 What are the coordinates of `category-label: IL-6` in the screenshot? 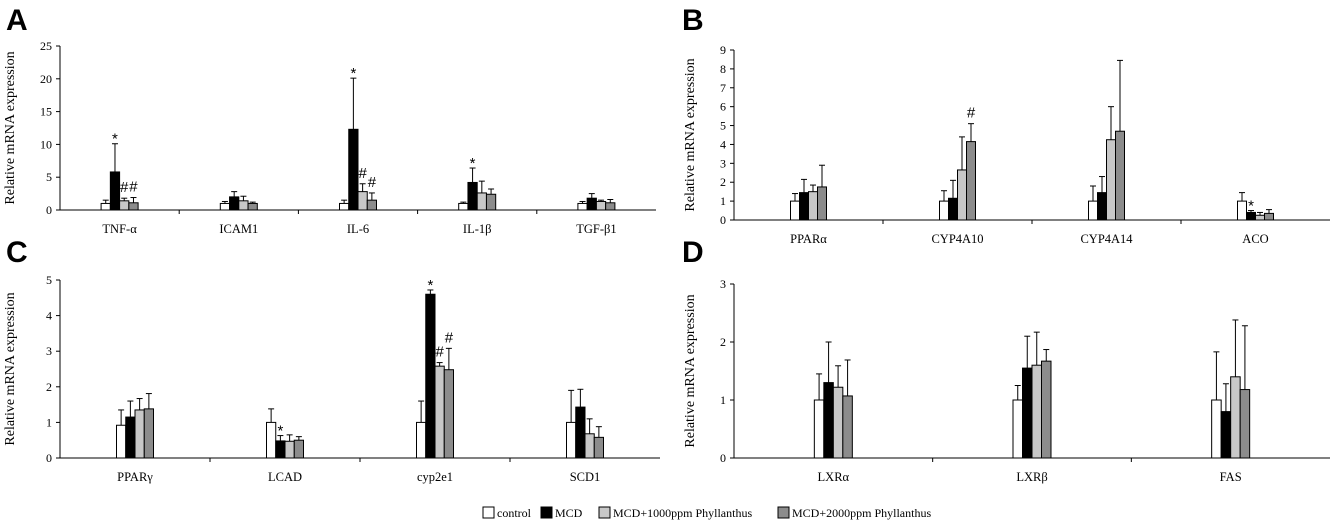 It's located at (358, 229).